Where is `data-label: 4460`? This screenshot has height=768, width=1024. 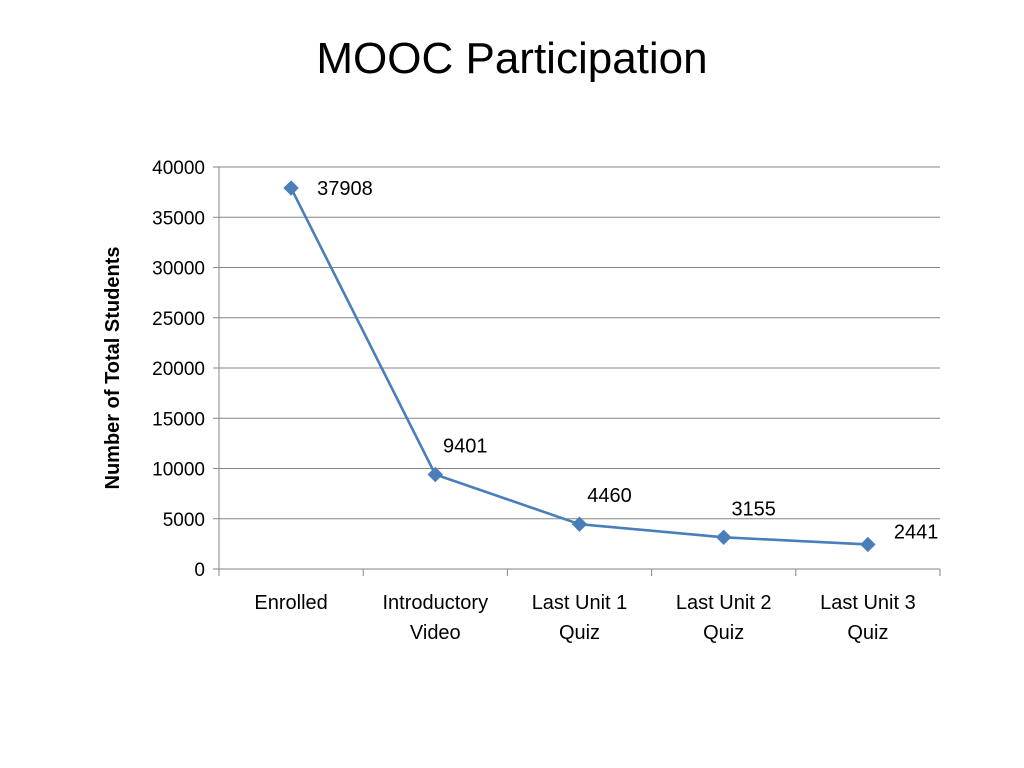 data-label: 4460 is located at coordinates (609, 496).